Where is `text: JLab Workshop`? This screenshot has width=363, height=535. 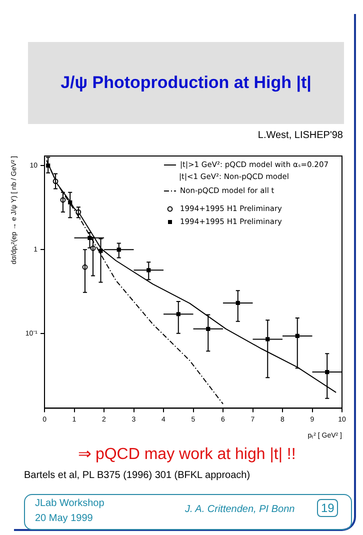
text: JLab Workshop is located at coordinates (69, 503).